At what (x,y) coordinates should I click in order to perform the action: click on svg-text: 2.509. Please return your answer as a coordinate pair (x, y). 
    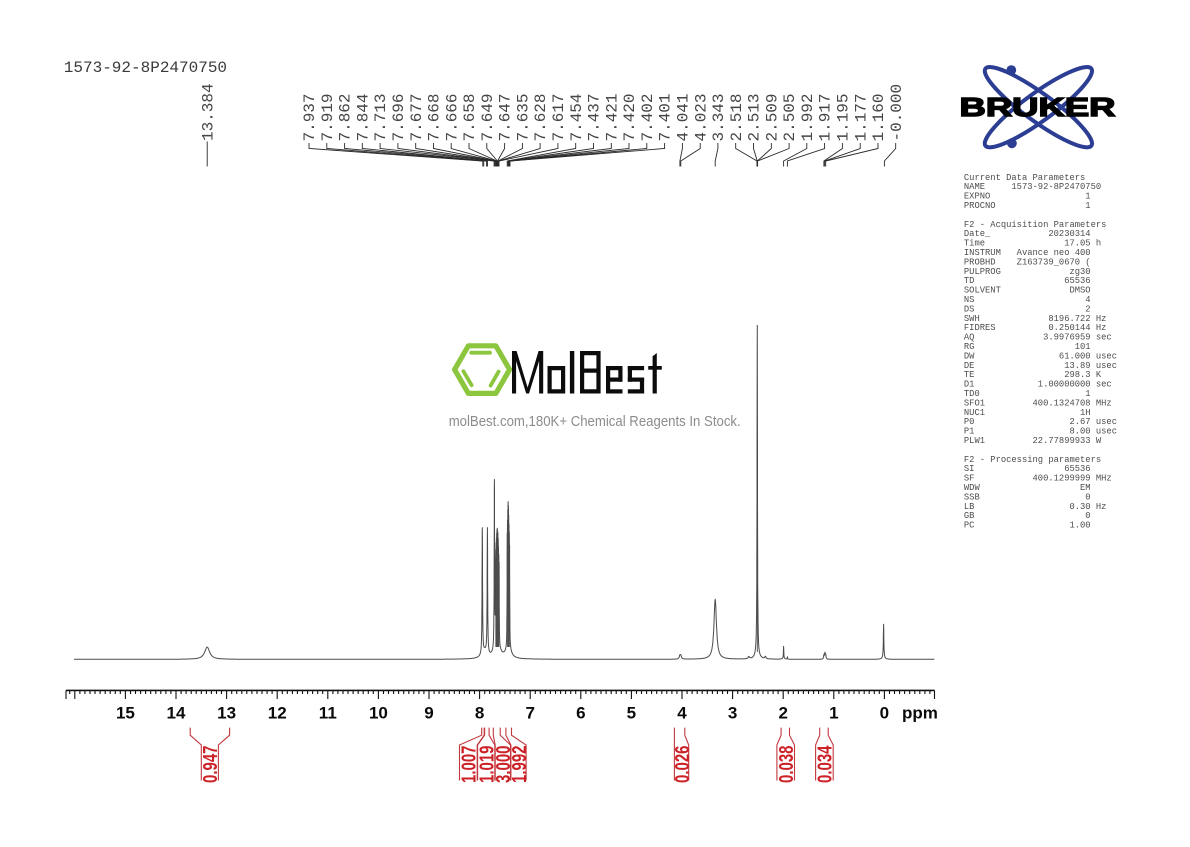
    Looking at the image, I should click on (772, 117).